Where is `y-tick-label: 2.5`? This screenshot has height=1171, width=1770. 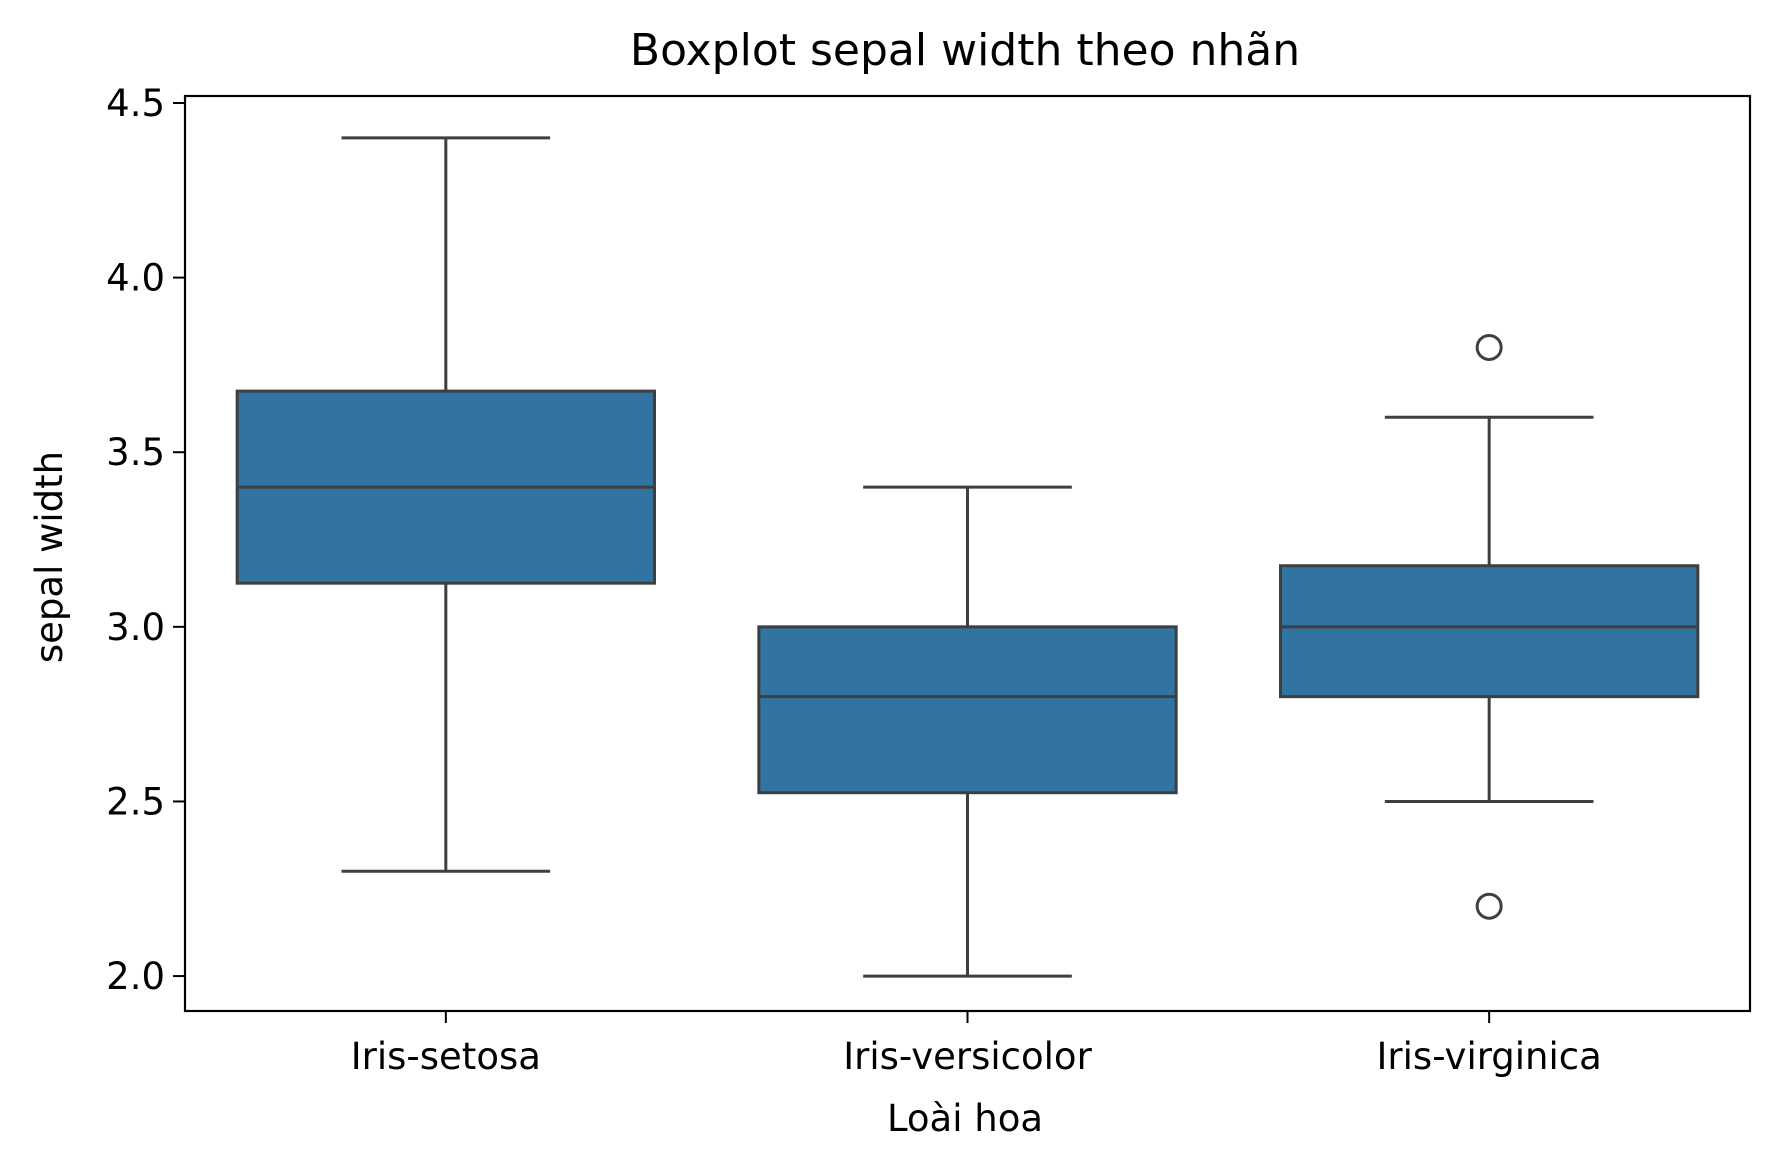
y-tick-label: 2.5 is located at coordinates (135, 801).